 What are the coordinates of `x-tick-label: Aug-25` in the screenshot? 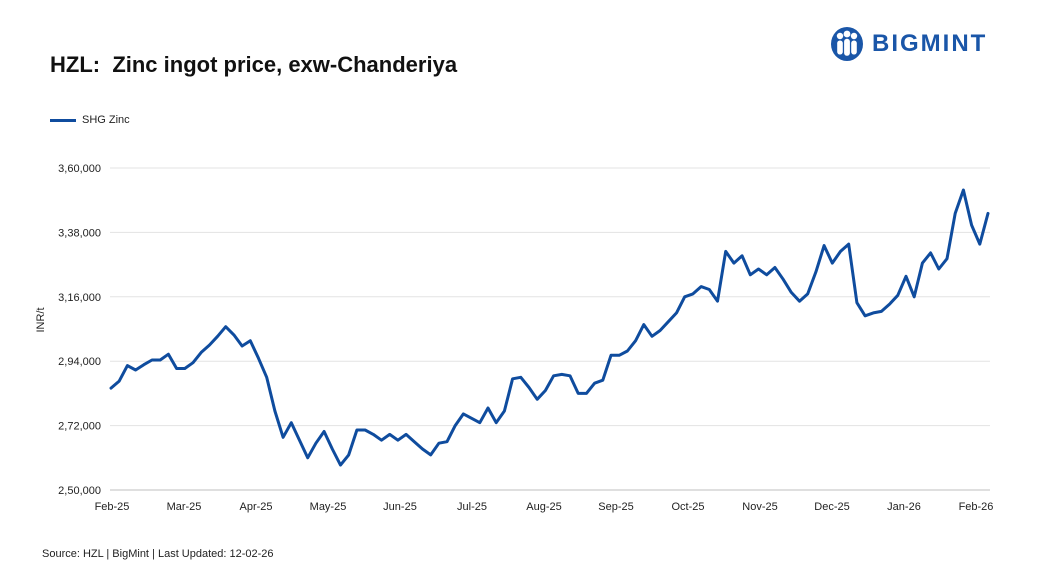 It's located at (543, 507).